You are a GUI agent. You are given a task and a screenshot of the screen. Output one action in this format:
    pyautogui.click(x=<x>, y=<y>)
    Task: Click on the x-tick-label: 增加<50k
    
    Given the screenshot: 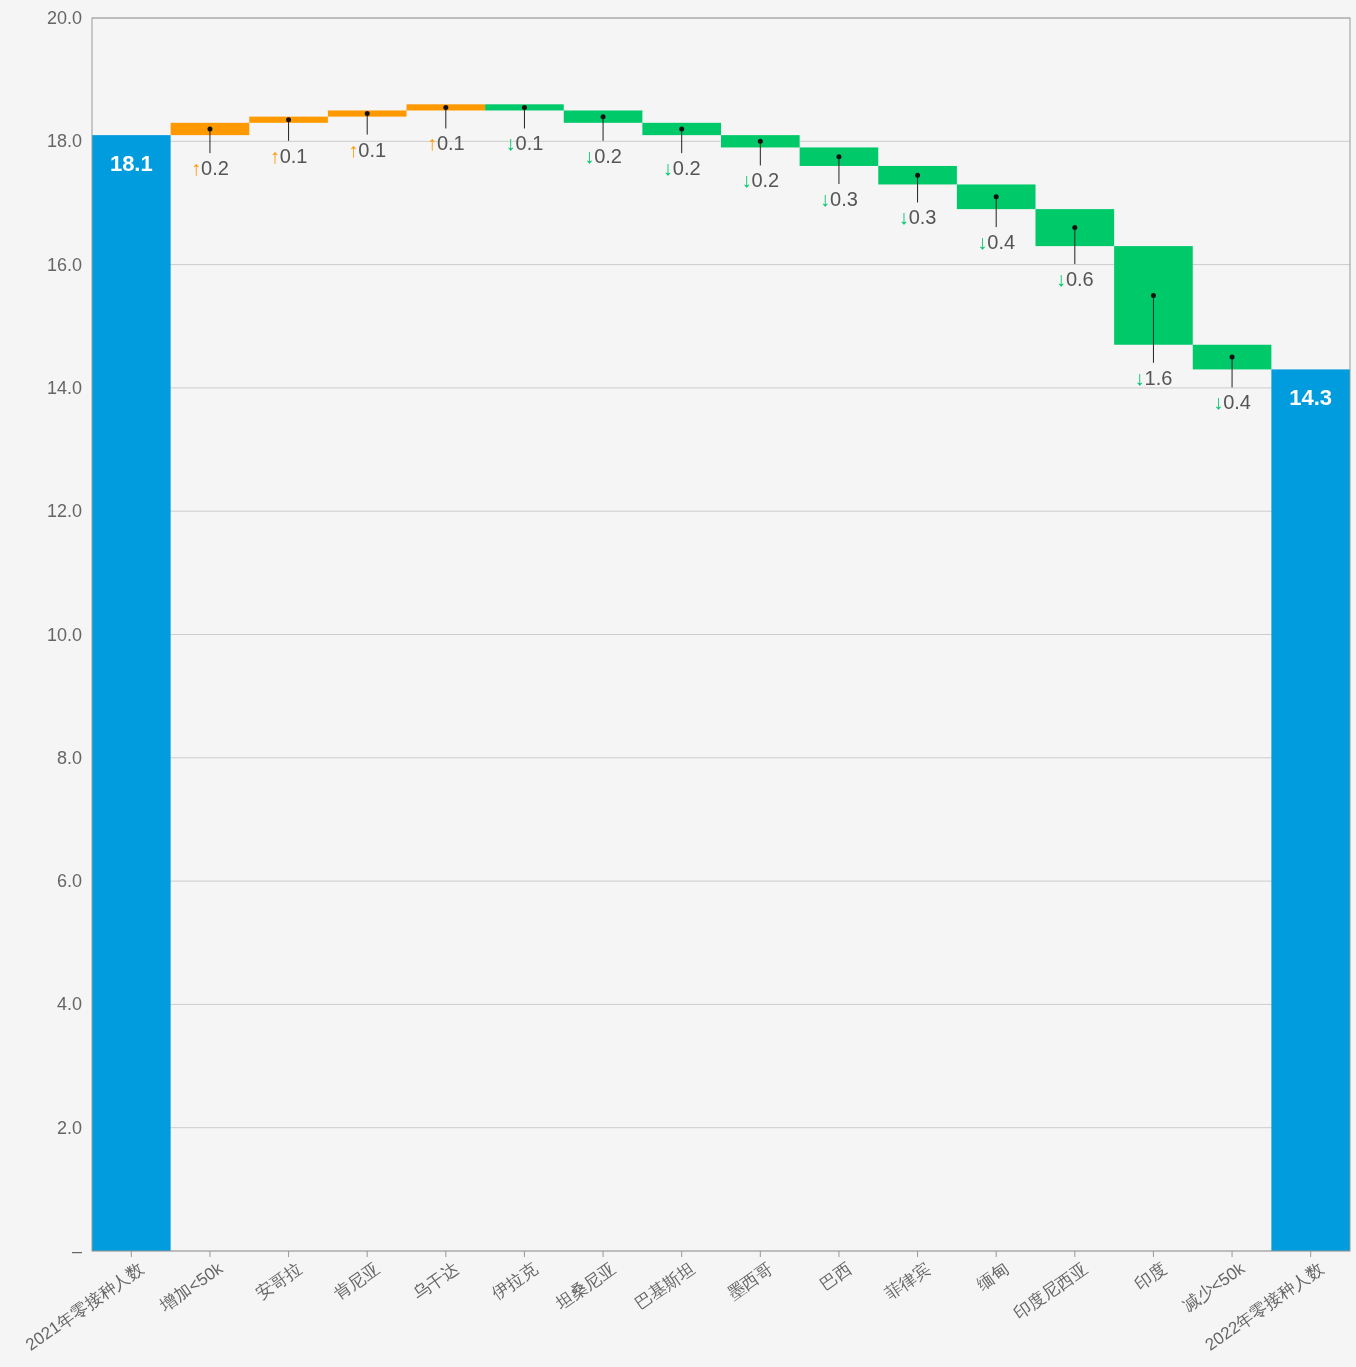 What is the action you would take?
    pyautogui.click(x=191, y=1287)
    